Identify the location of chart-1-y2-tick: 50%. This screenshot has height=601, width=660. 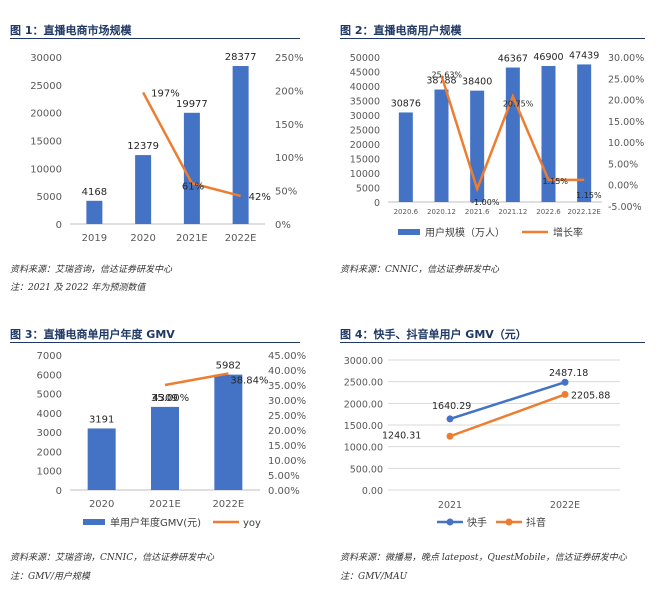
(286, 192).